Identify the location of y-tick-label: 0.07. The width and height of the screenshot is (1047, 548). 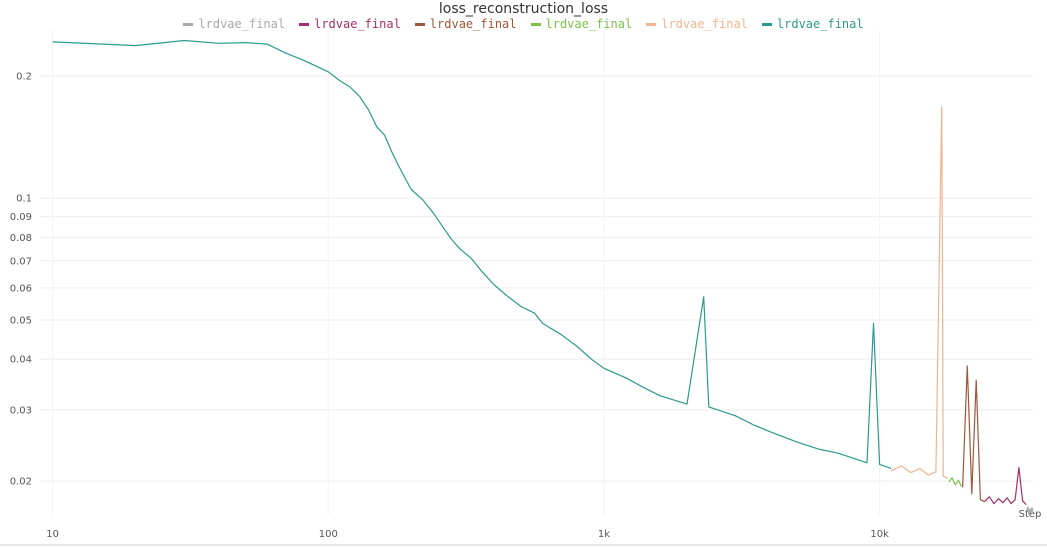
(21, 261).